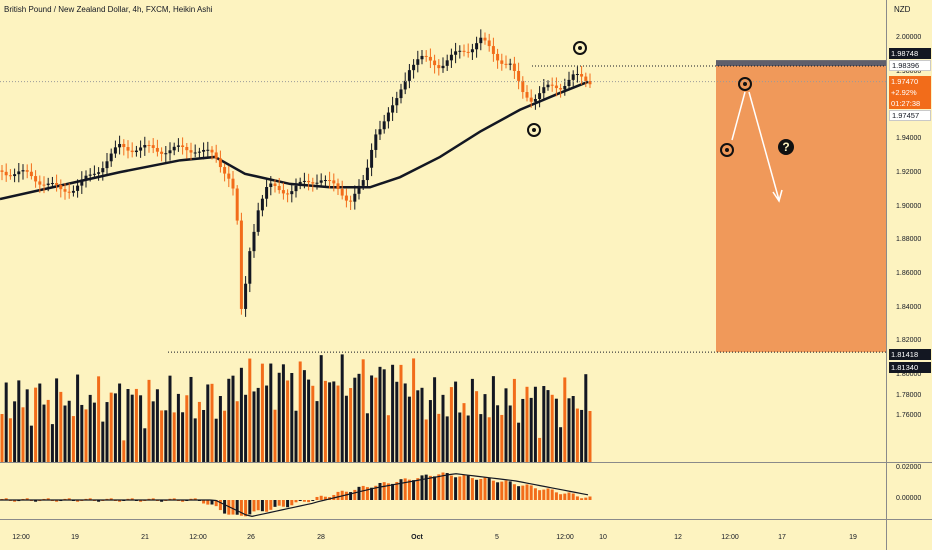 This screenshot has width=932, height=550. I want to click on last-price-value: 1.97470, so click(905, 81).